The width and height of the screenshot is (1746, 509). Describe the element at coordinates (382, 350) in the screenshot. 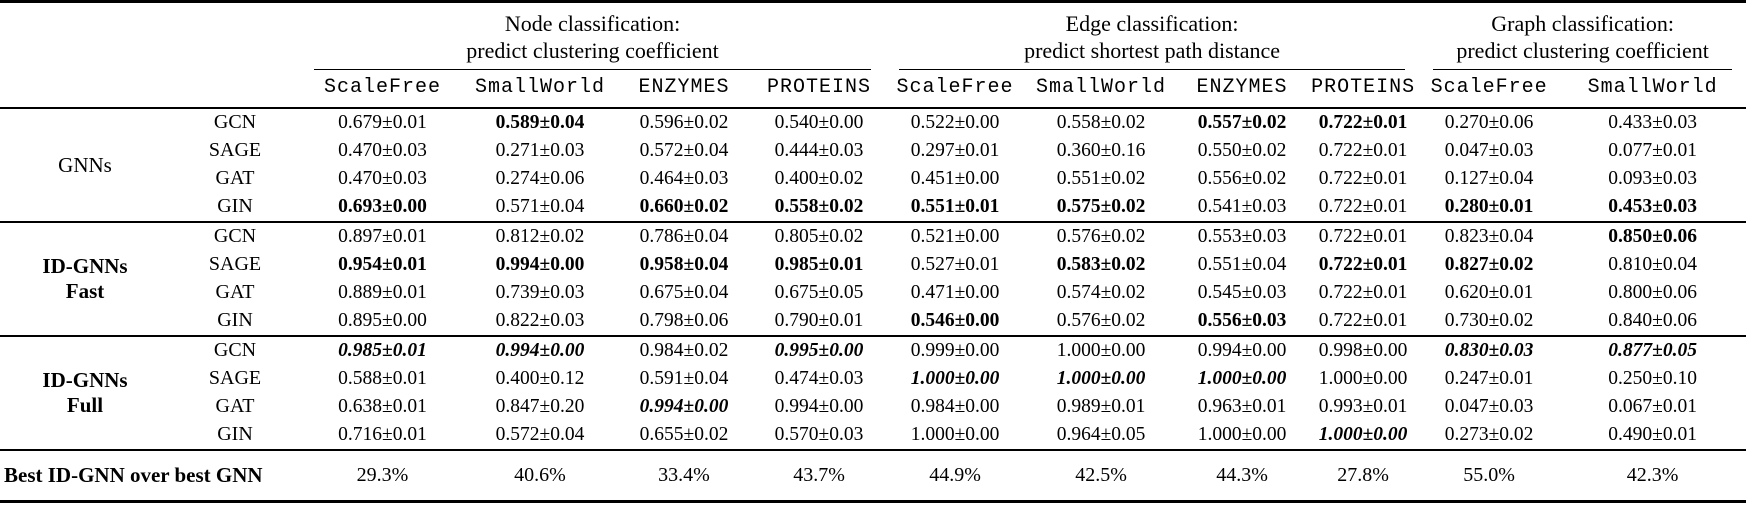

I see `value-cell: 0.985±0.01` at that location.